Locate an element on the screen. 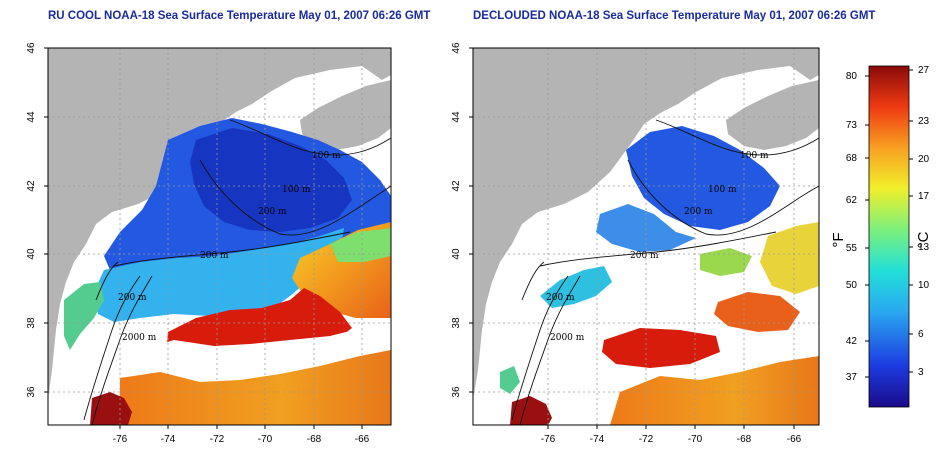 The height and width of the screenshot is (475, 950). colorbar-ticks is located at coordinates (889, 223).